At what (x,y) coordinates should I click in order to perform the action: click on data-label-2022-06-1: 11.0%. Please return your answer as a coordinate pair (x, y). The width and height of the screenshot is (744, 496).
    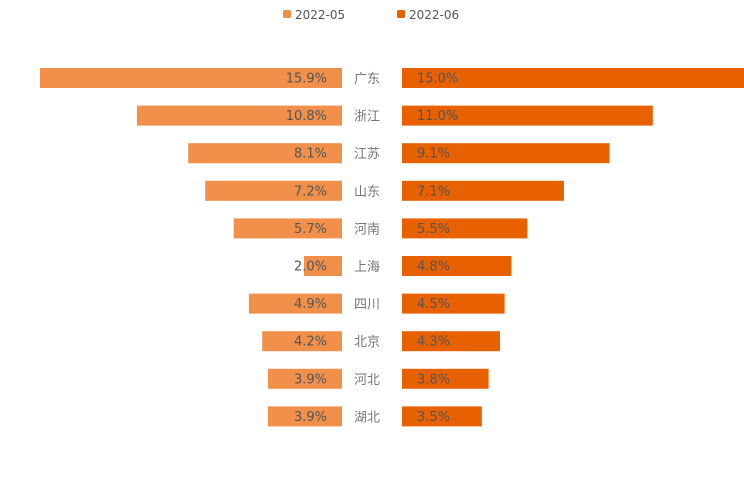
    Looking at the image, I should click on (437, 116).